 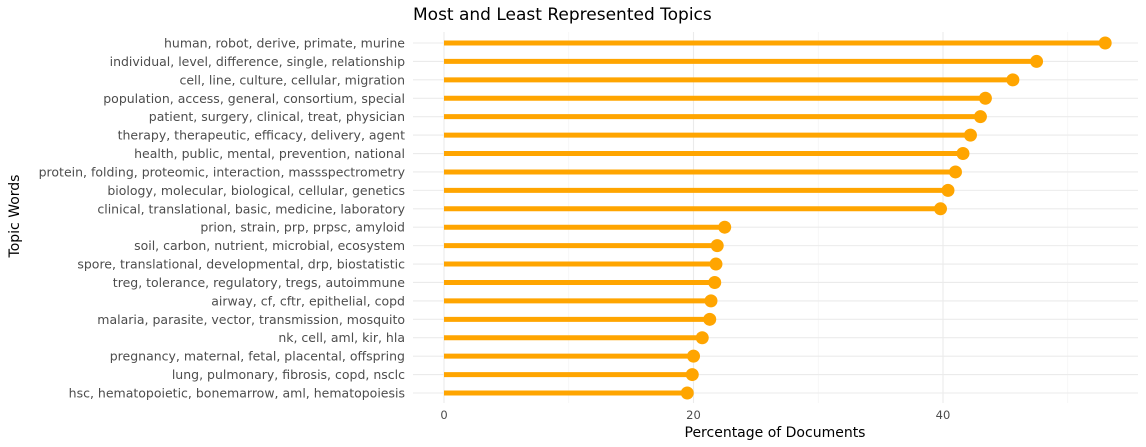 I want to click on x-tick-label: 0, so click(x=443, y=415).